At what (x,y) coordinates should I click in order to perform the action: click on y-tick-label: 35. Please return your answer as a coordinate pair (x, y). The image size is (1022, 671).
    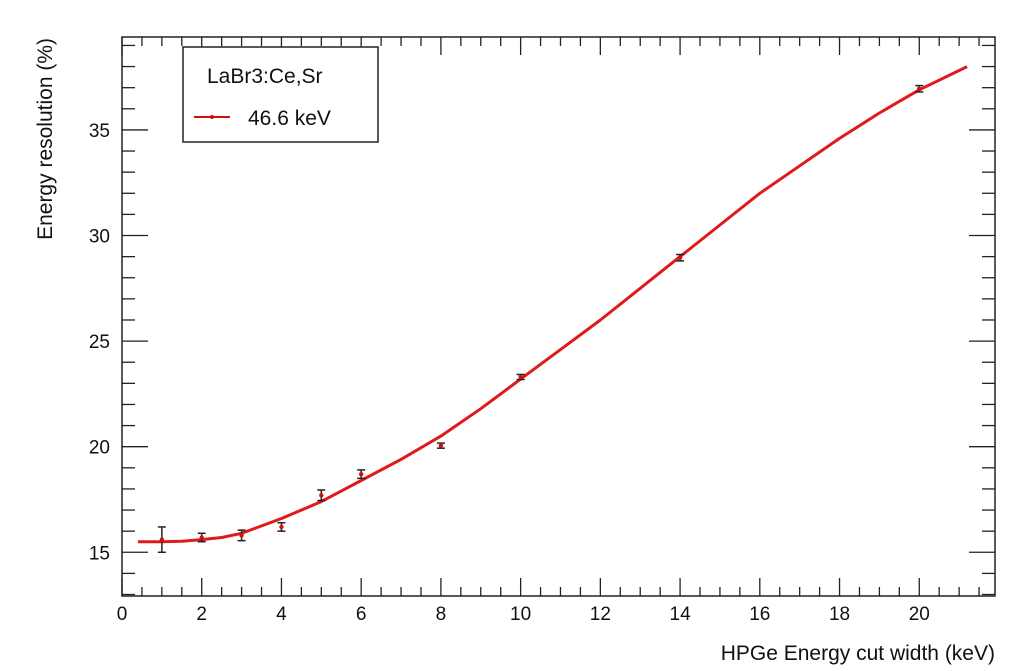
    Looking at the image, I should click on (99, 131).